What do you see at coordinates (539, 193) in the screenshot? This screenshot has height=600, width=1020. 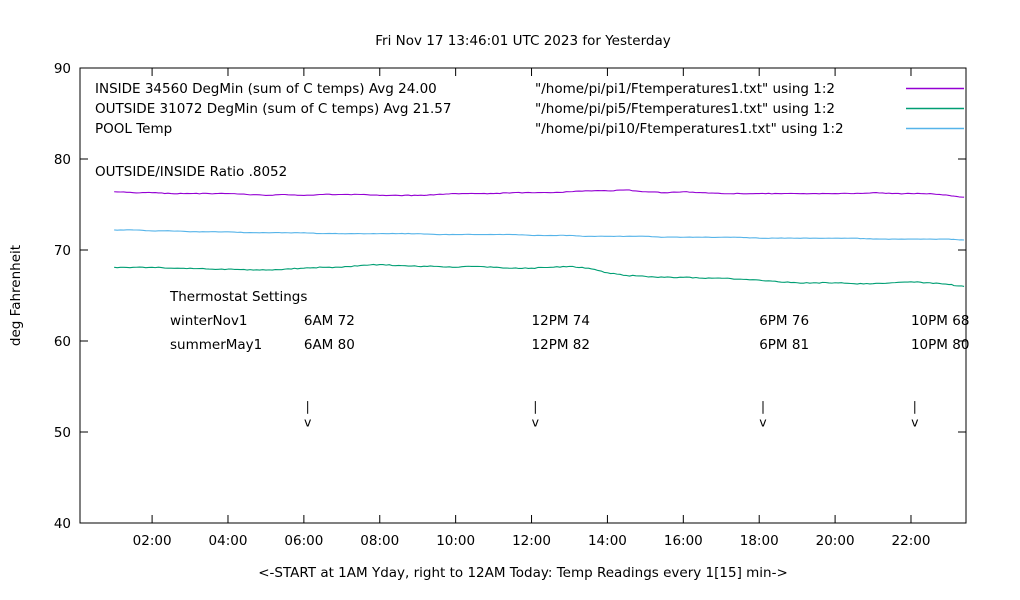 I see `series-line-inside` at bounding box center [539, 193].